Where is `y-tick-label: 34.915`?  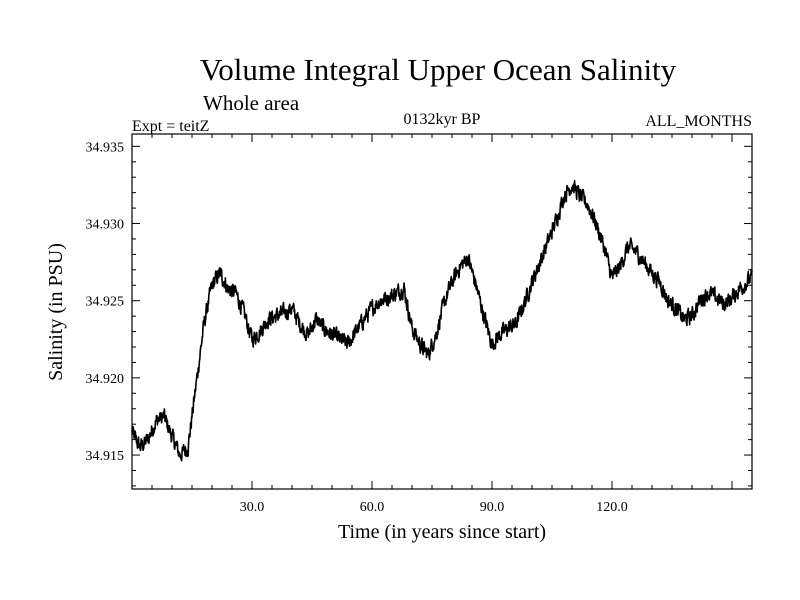
y-tick-label: 34.915 is located at coordinates (105, 456).